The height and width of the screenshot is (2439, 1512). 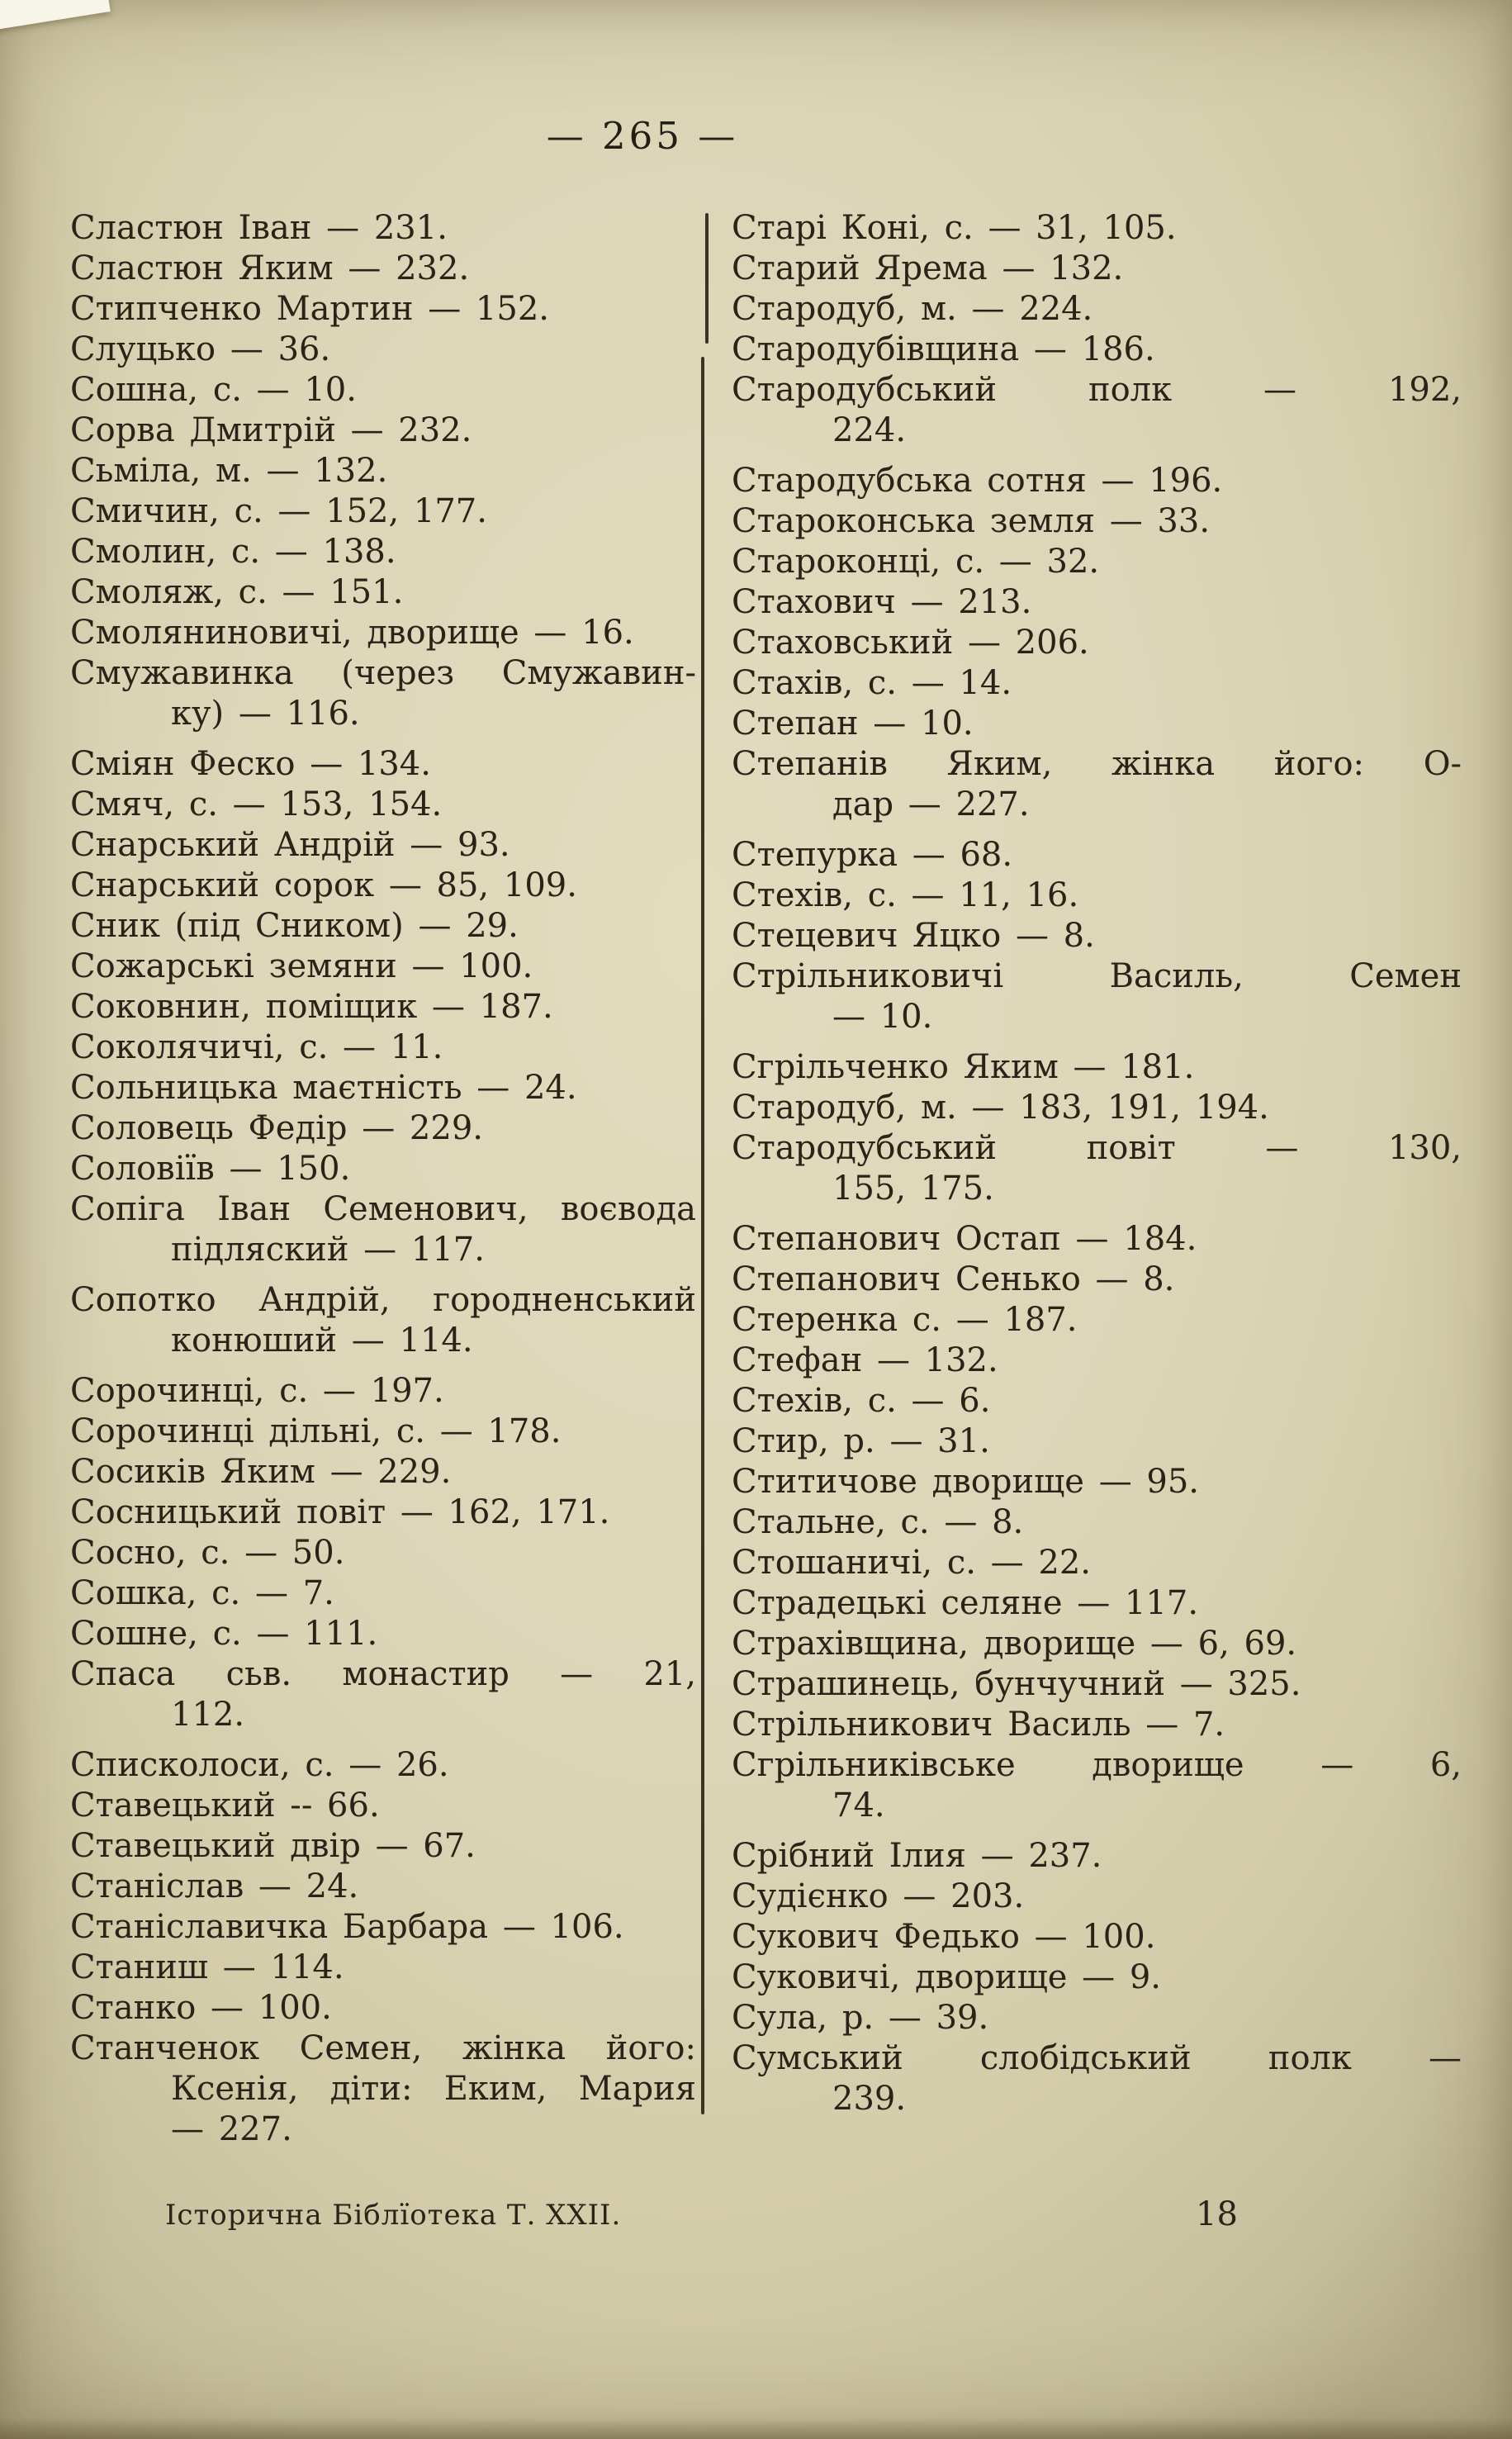 I want to click on index-entry: Сошне, с. — 111., so click(x=383, y=1634).